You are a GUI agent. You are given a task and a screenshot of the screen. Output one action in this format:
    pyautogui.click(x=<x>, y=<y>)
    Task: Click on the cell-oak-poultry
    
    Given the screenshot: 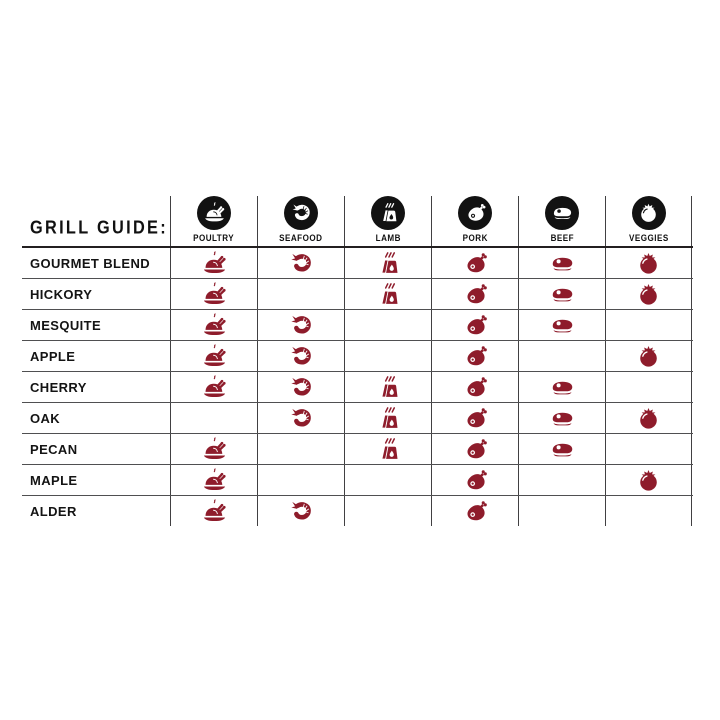 What is the action you would take?
    pyautogui.click(x=213, y=418)
    